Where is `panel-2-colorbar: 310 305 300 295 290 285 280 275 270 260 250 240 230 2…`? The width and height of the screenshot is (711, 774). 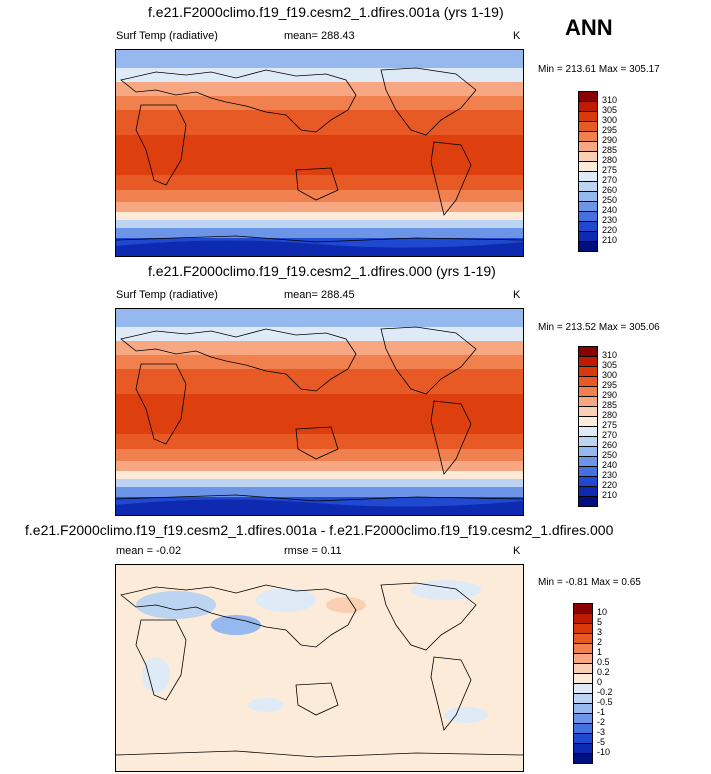
panel-2-colorbar: 310 305 300 295 290 285 280 275 270 260 250 240 230 2… is located at coordinates (608, 426).